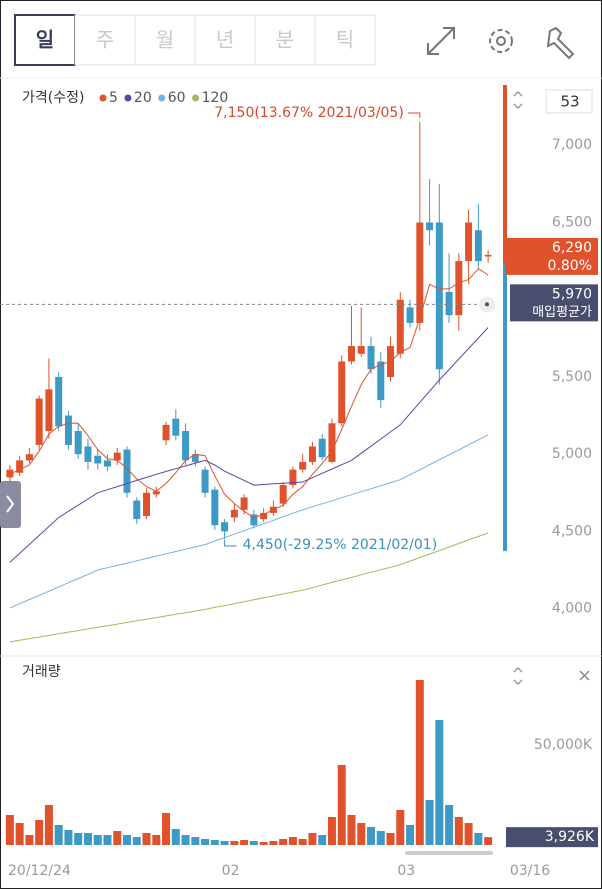 This screenshot has height=889, width=602. What do you see at coordinates (53, 98) in the screenshot?
I see `legend-title: 가격(수정)` at bounding box center [53, 98].